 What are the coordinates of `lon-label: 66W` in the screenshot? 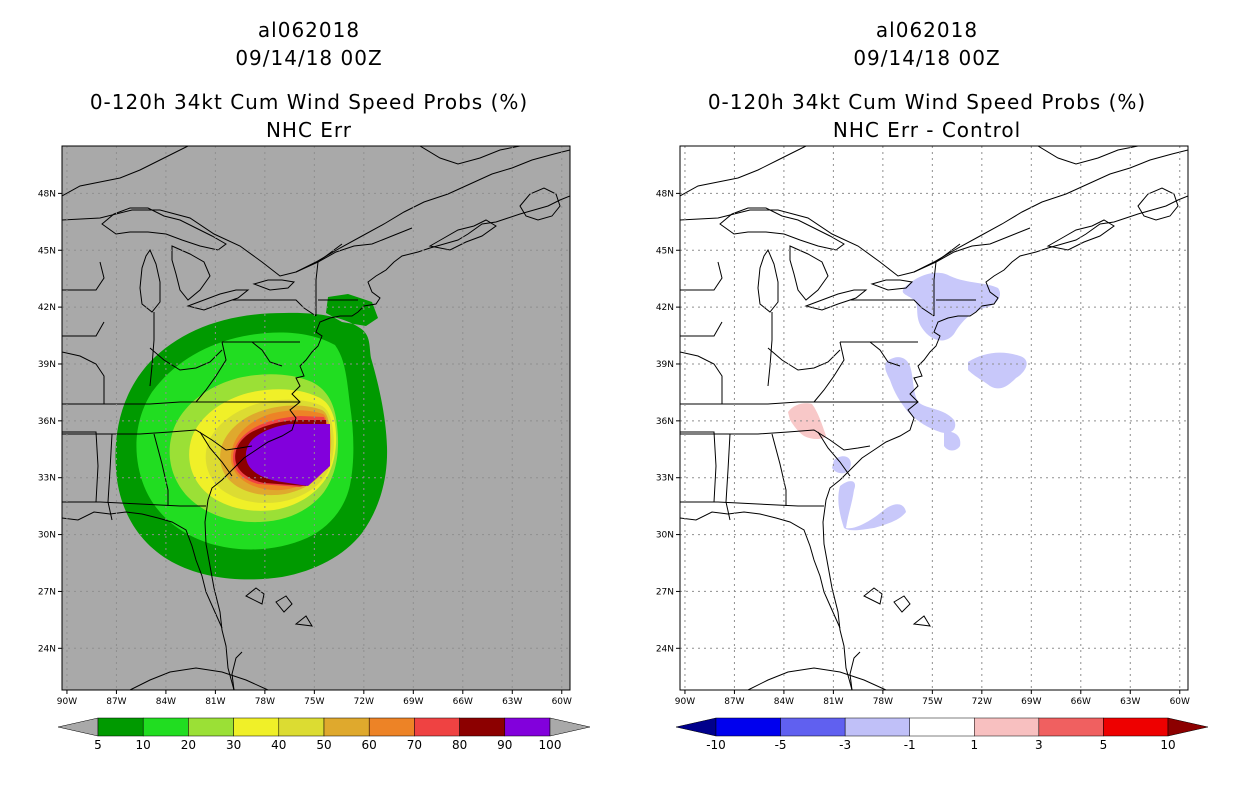 It's located at (463, 702).